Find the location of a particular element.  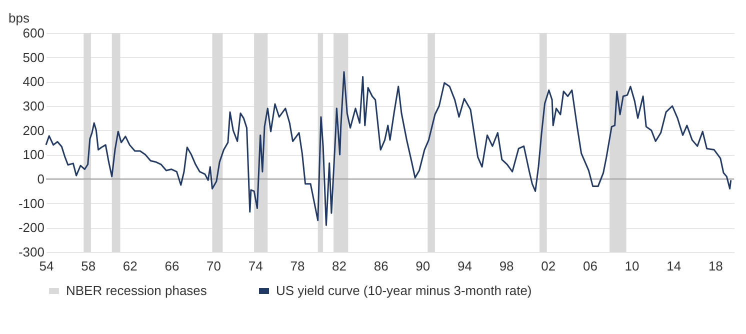

y-tick-label: 100 is located at coordinates (33, 154).